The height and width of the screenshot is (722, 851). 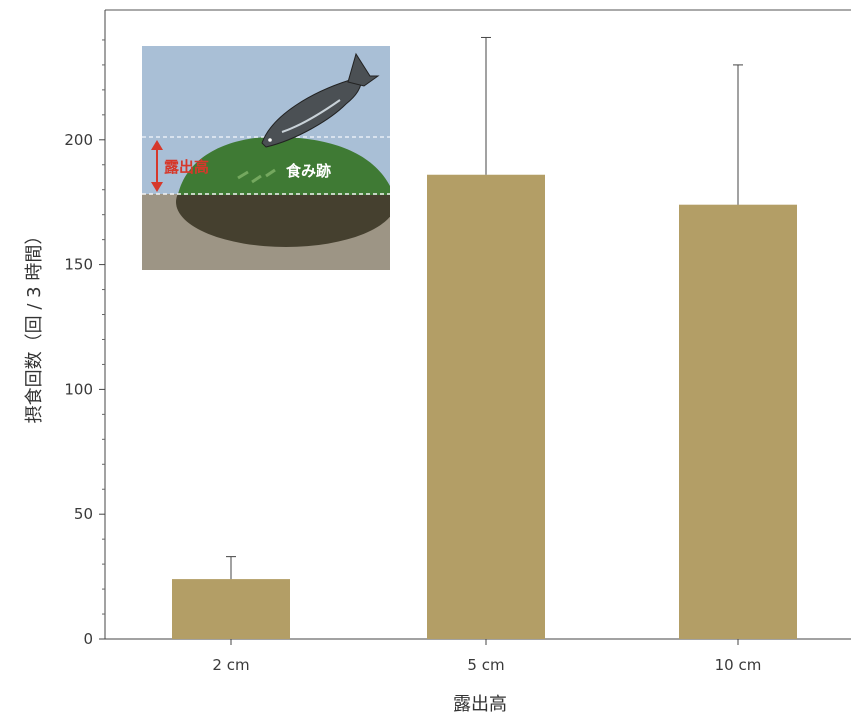 What do you see at coordinates (84, 343) in the screenshot?
I see `y-axis-ticks: 0 50 100 150 200` at bounding box center [84, 343].